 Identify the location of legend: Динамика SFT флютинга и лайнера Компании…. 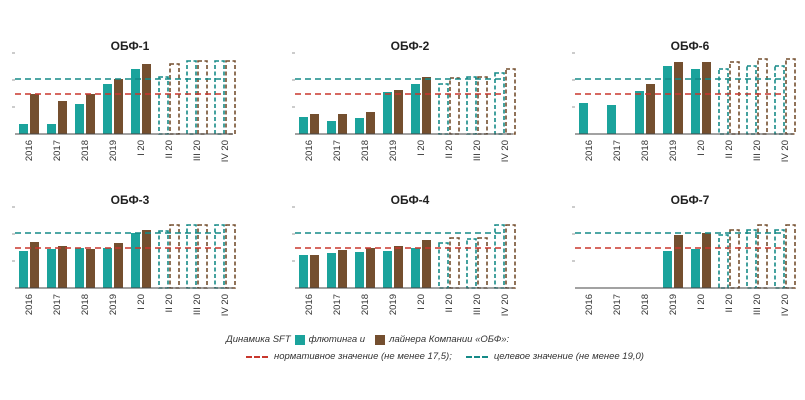
(402, 354).